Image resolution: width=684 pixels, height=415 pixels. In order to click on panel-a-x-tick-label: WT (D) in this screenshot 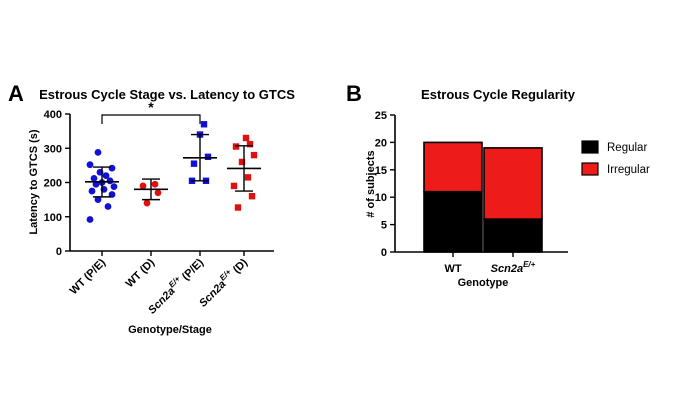, I will do `click(141, 273)`.